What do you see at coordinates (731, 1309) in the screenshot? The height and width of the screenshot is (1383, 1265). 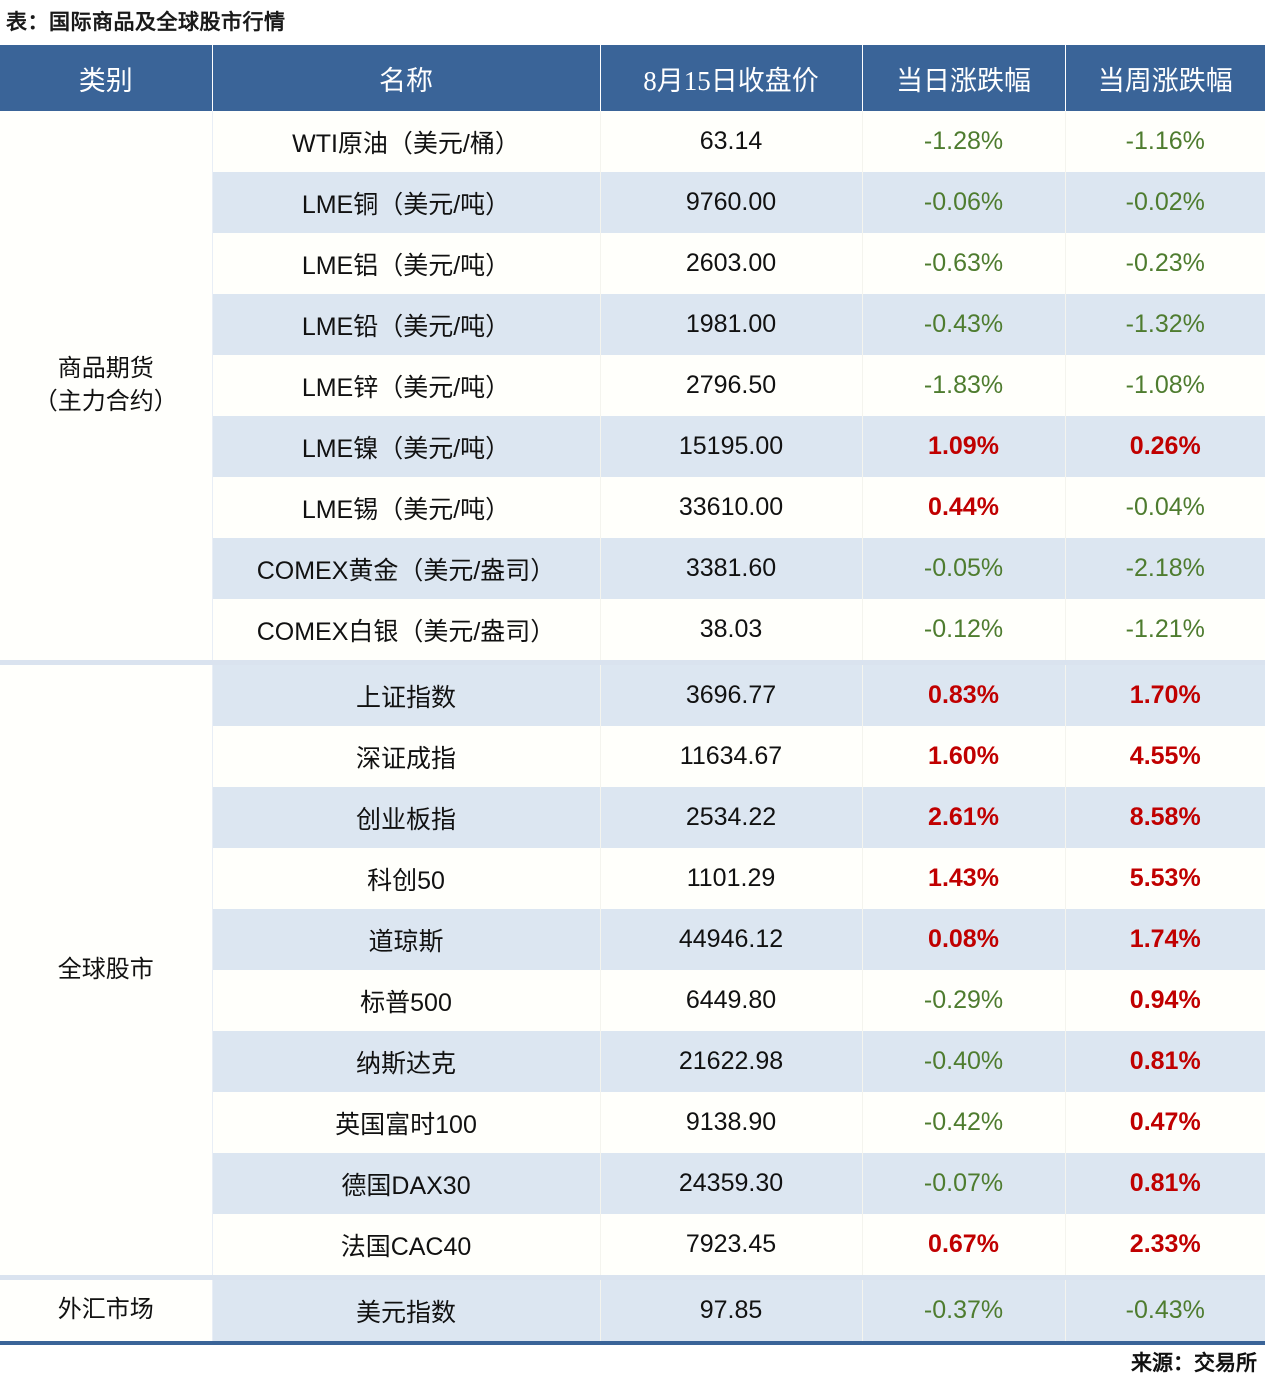 I see `close-price-cell: 97.85` at bounding box center [731, 1309].